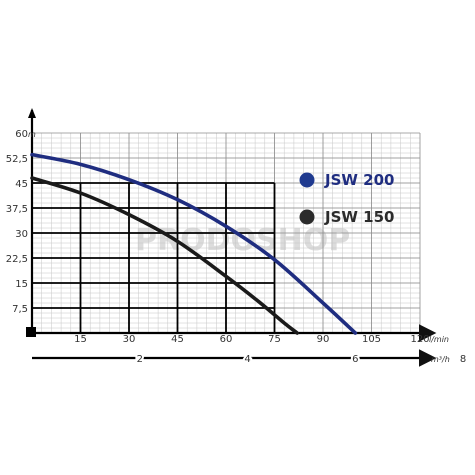 The image size is (475, 475). Describe the element at coordinates (274, 339) in the screenshot. I see `x-tick-label: 75` at that location.